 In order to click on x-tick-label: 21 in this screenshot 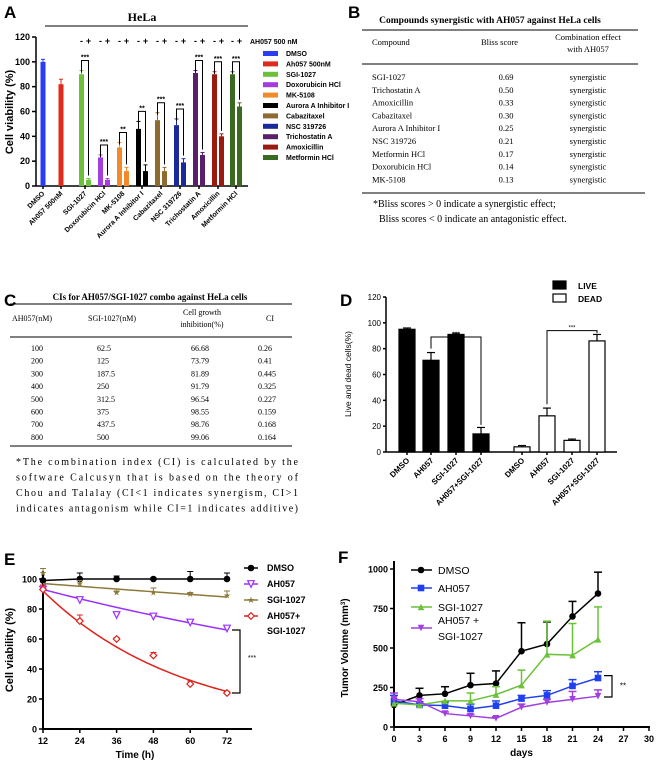, I will do `click(572, 739)`.